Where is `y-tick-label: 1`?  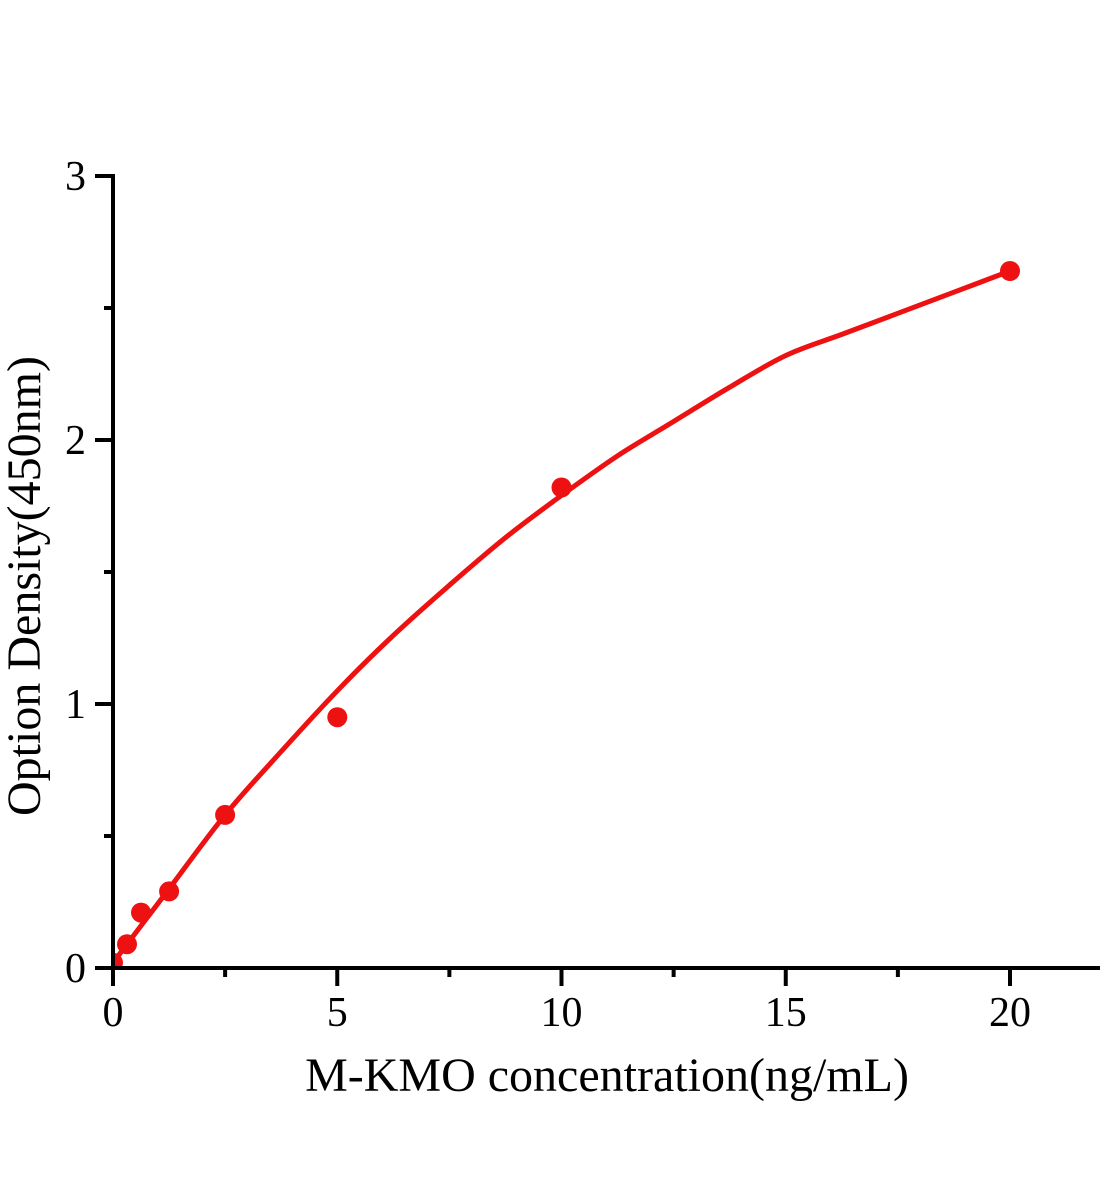 y-tick-label: 1 is located at coordinates (75, 705).